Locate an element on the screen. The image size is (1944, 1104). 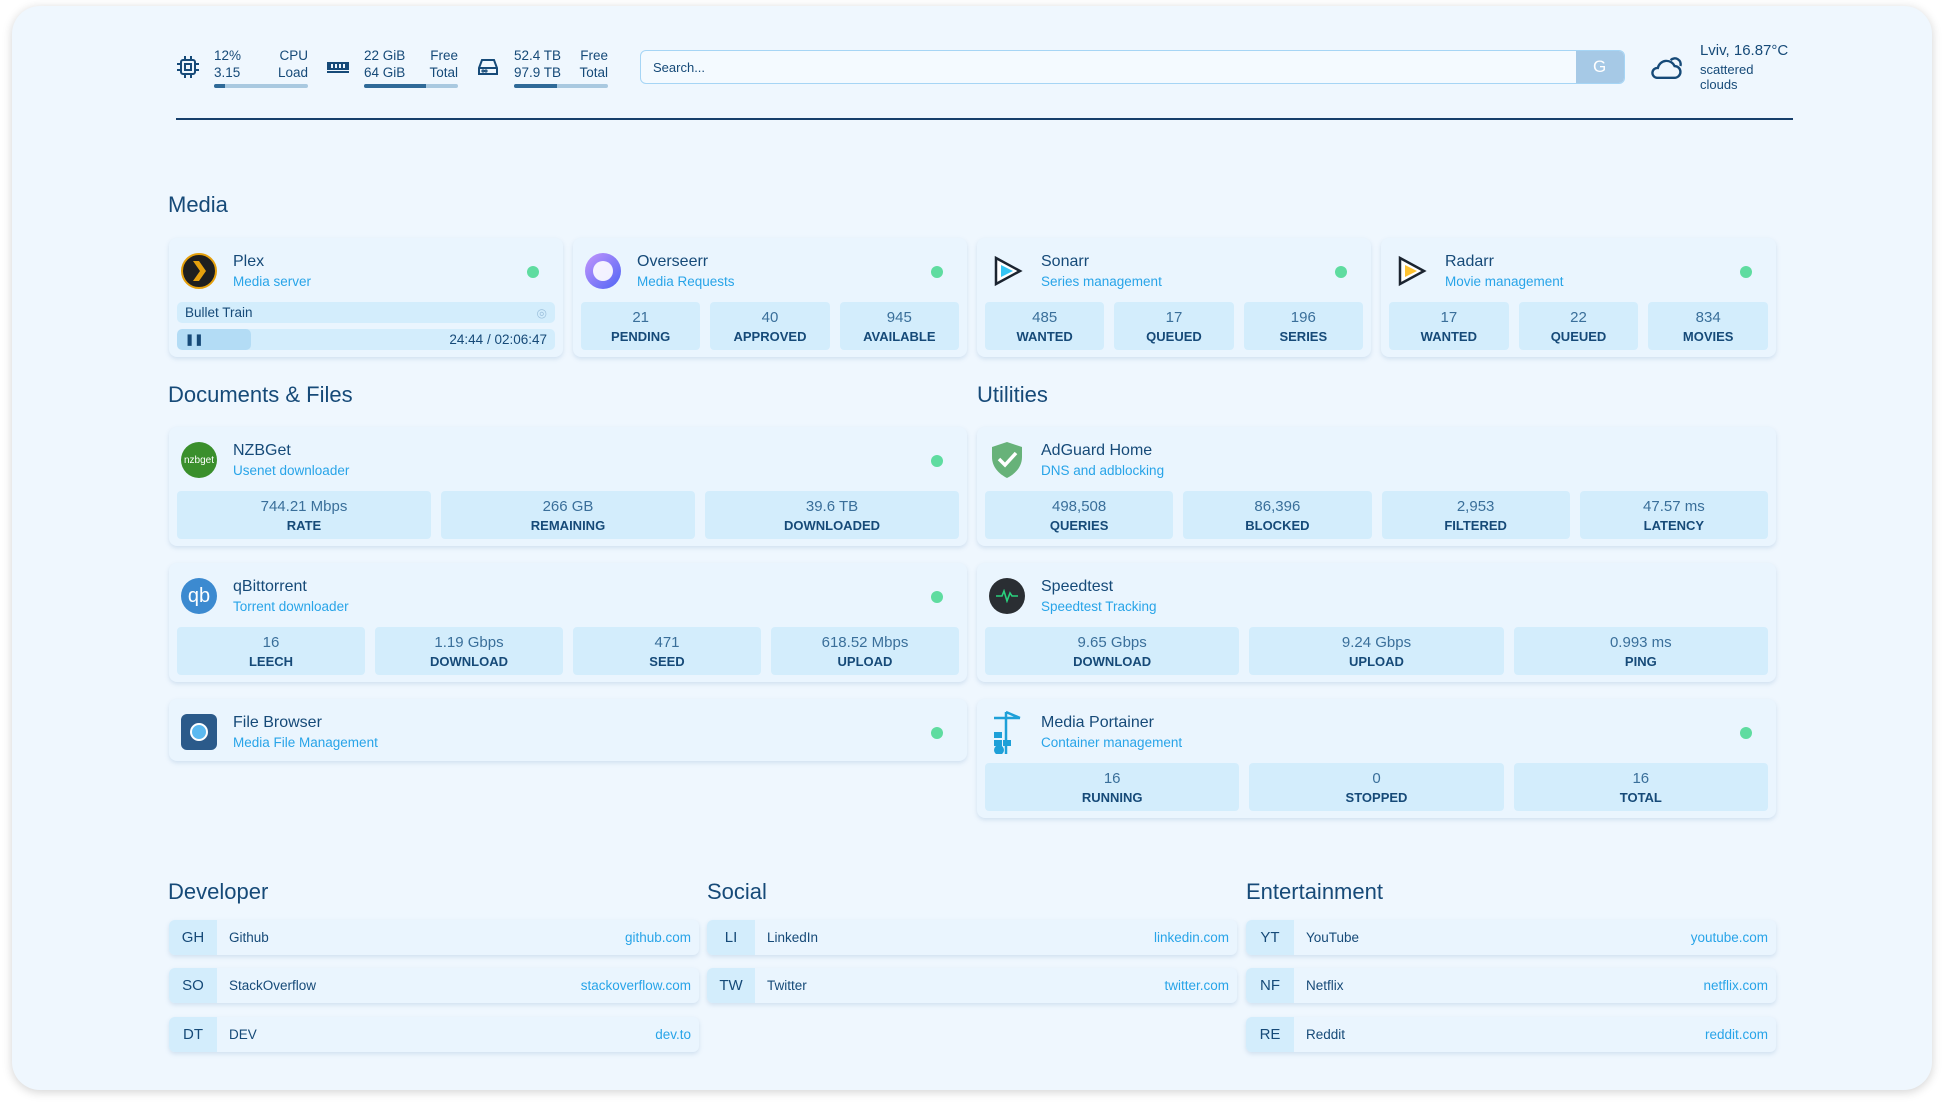
search-input is located at coordinates (1108, 67).